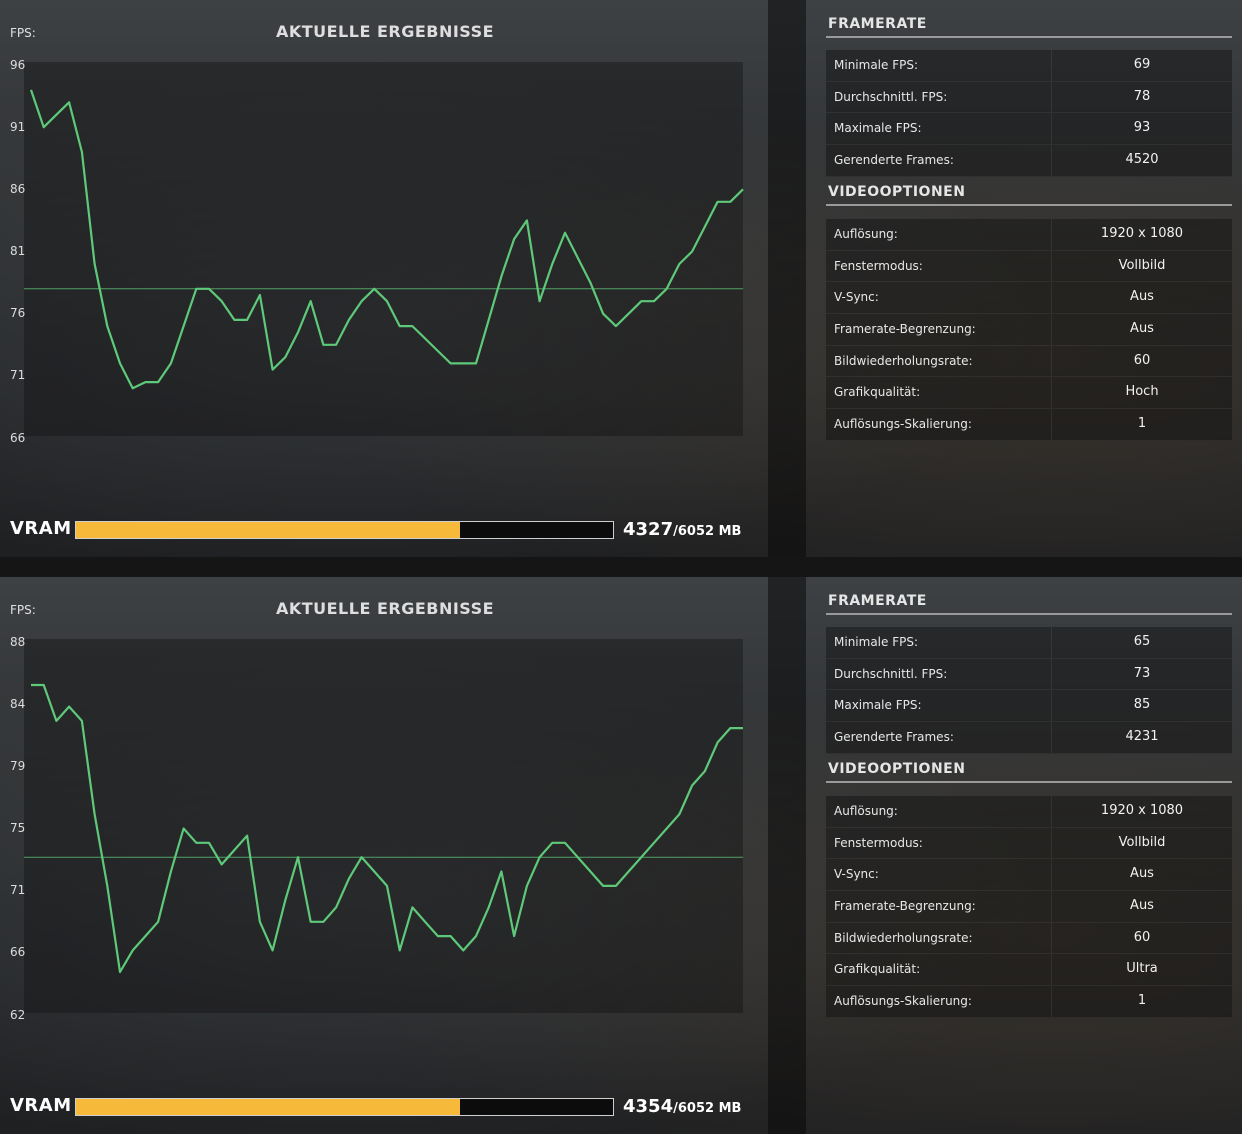 The image size is (1242, 1134). What do you see at coordinates (18, 65) in the screenshot?
I see `y-tick-label: 96` at bounding box center [18, 65].